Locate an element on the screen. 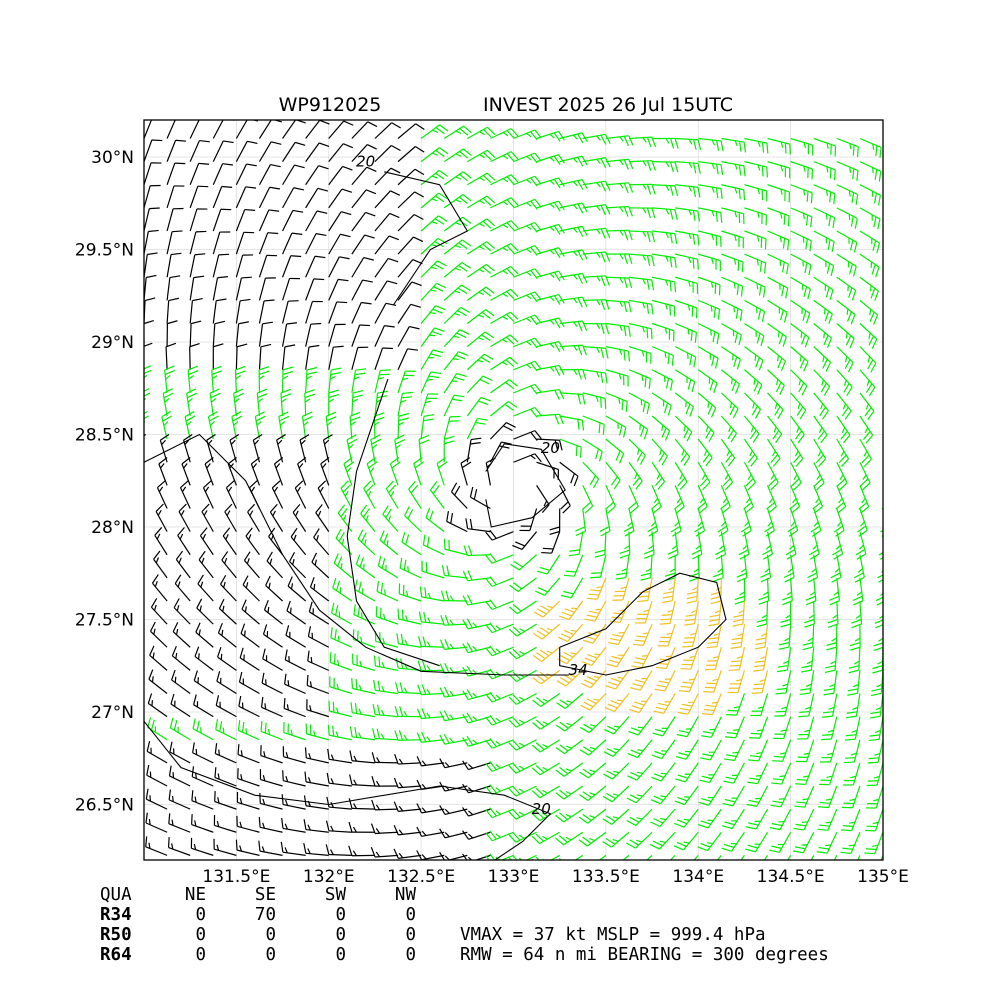 This screenshot has width=1000, height=1000. table-row-label-r64: R64 is located at coordinates (116, 955).